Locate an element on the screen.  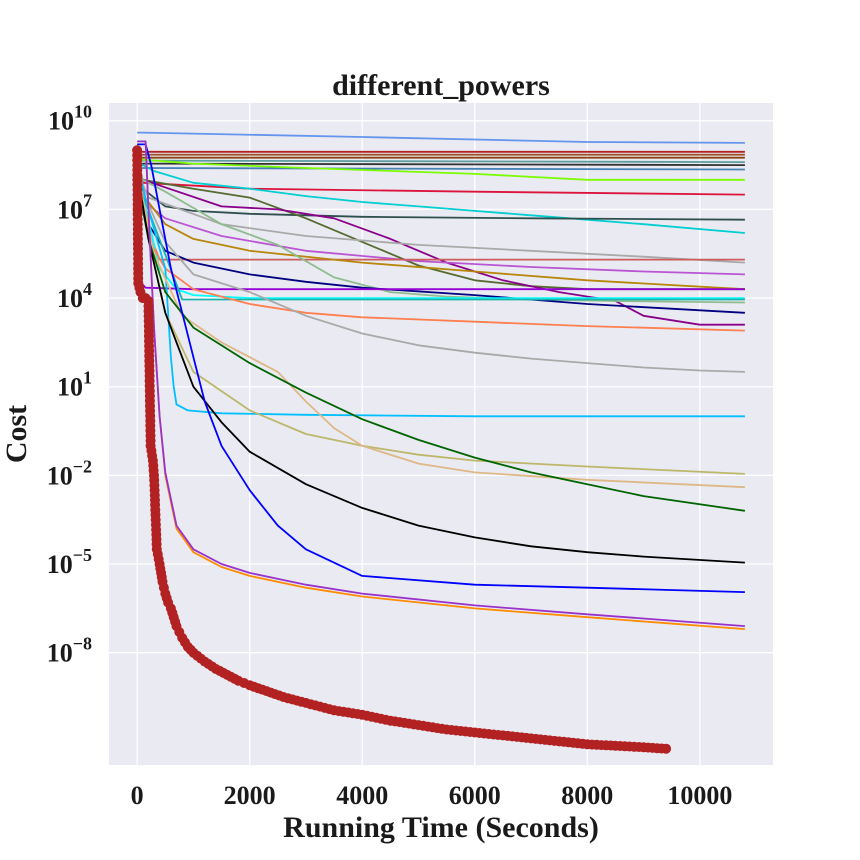
x-tick-label-5: 10000 is located at coordinates (699, 795).